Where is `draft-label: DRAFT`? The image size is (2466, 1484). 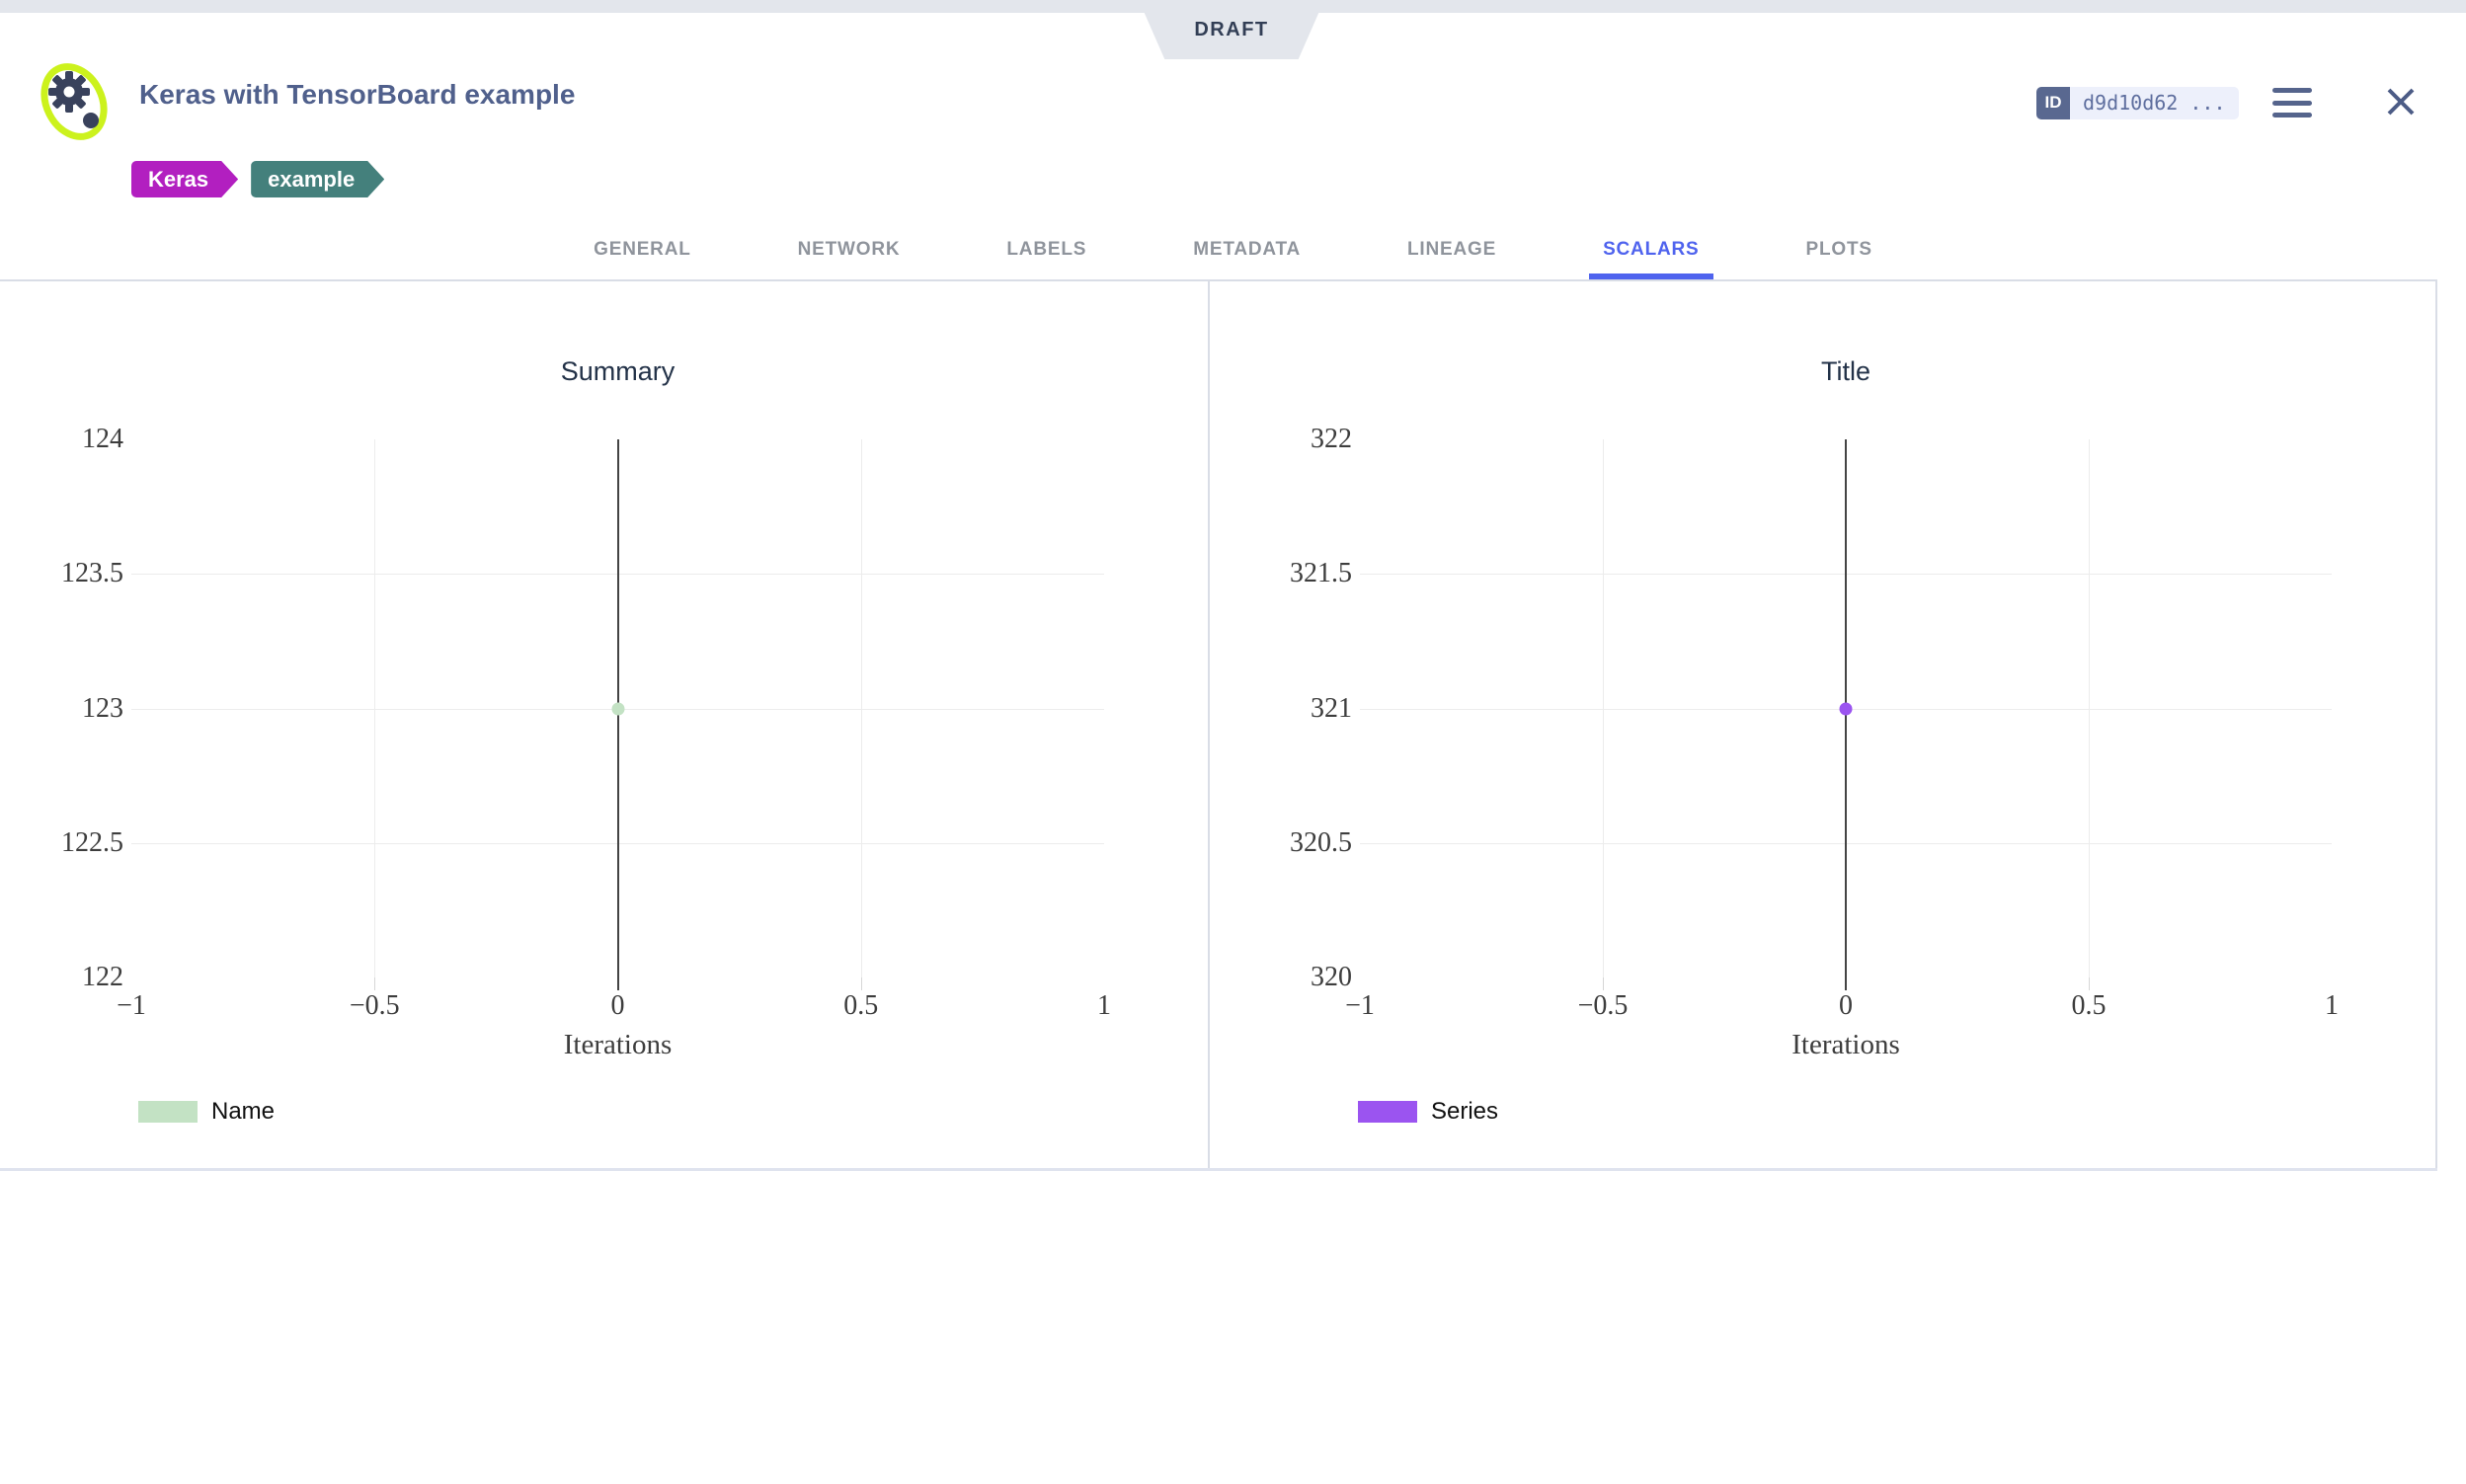 draft-label: DRAFT is located at coordinates (1231, 29).